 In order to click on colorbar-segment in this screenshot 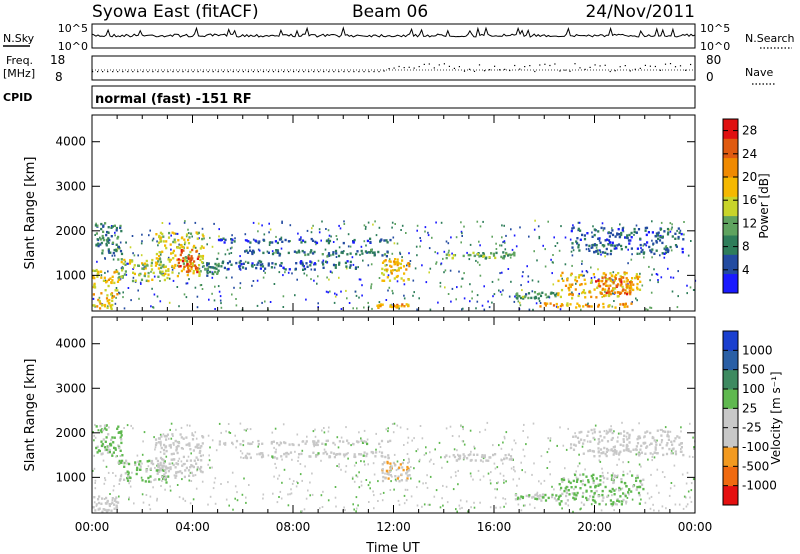, I will do `click(730, 437)`.